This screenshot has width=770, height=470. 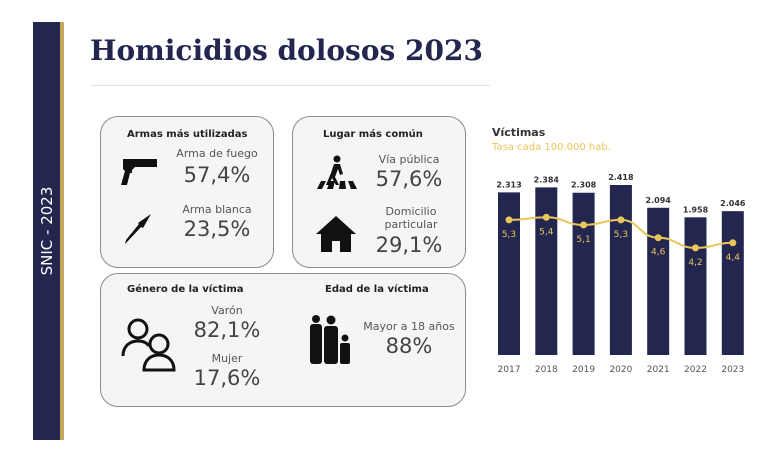 What do you see at coordinates (409, 326) in the screenshot?
I see `edad-label: Mayor a 18 años` at bounding box center [409, 326].